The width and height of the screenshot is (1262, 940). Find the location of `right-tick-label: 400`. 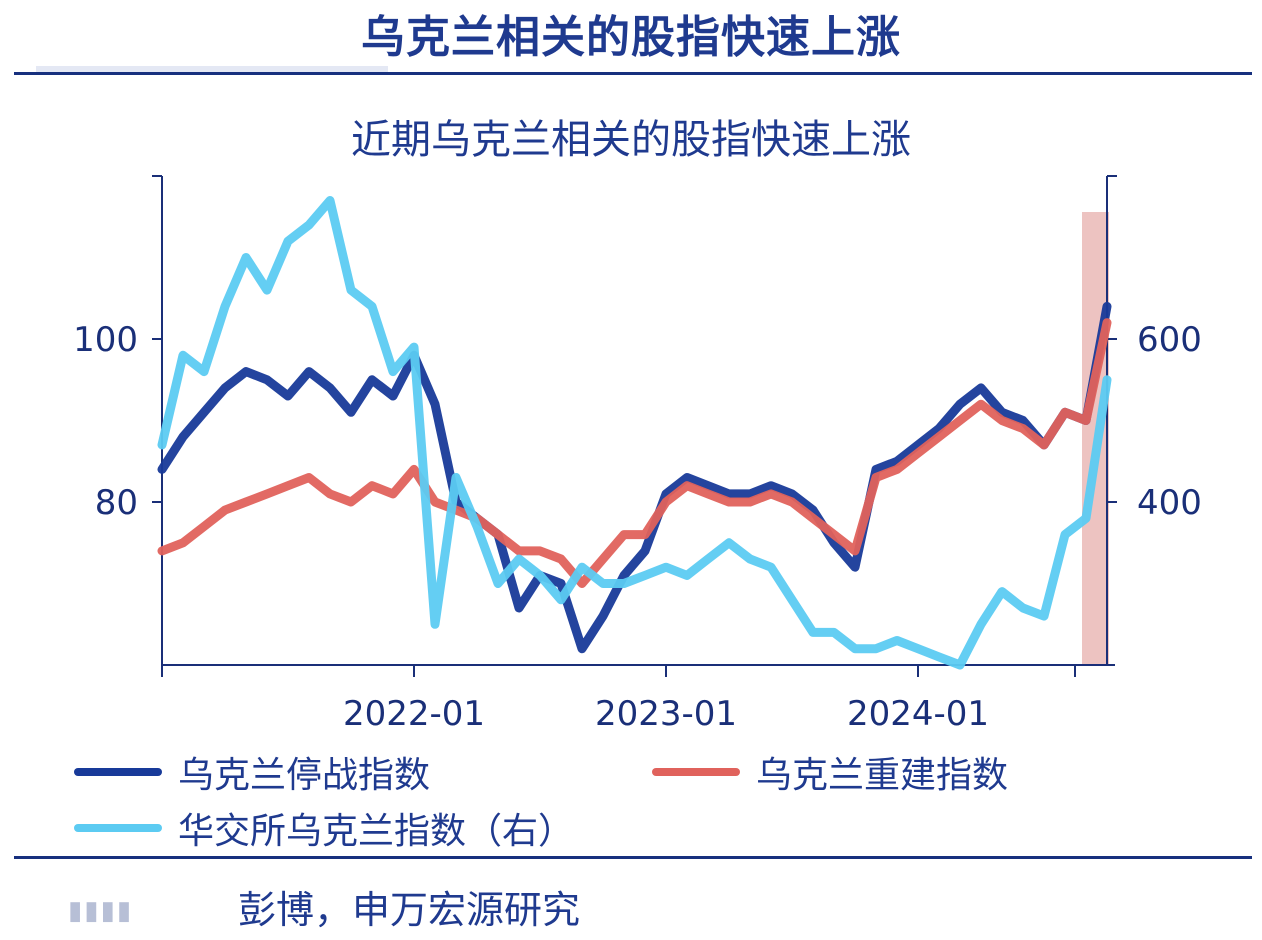

right-tick-label: 400 is located at coordinates (1169, 503).